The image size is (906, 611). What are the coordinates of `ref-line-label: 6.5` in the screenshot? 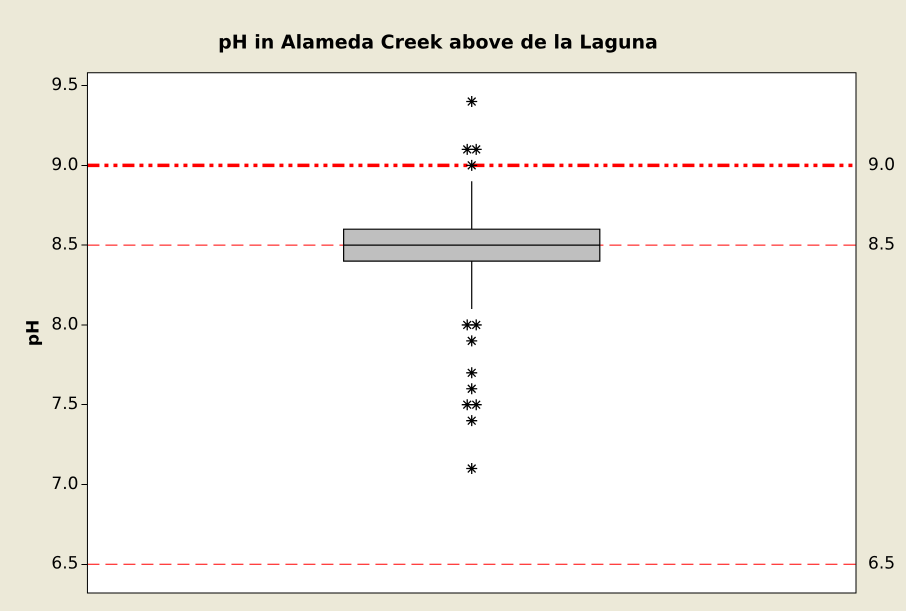 It's located at (882, 564).